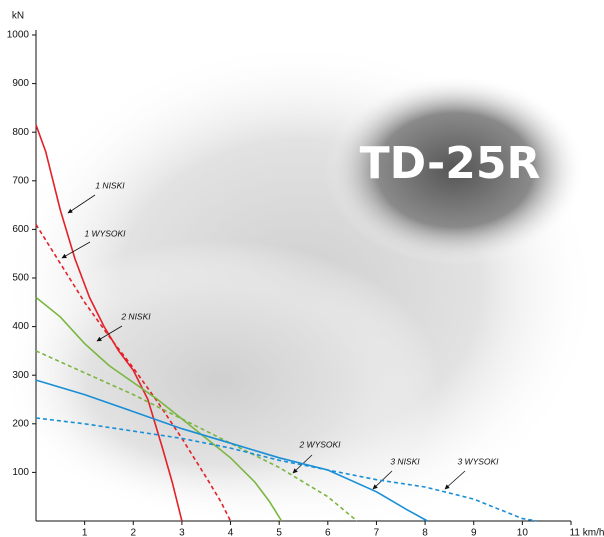 This screenshot has width=604, height=537. What do you see at coordinates (20, 472) in the screenshot?
I see `y-tick-label: 100` at bounding box center [20, 472].